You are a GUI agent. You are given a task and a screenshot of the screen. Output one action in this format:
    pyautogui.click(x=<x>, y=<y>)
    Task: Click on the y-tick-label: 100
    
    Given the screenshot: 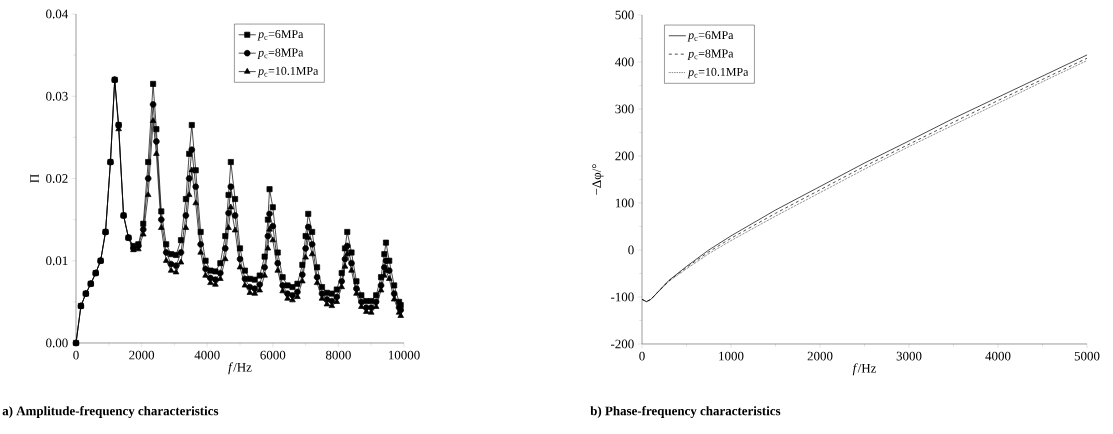 What is the action you would take?
    pyautogui.click(x=624, y=203)
    